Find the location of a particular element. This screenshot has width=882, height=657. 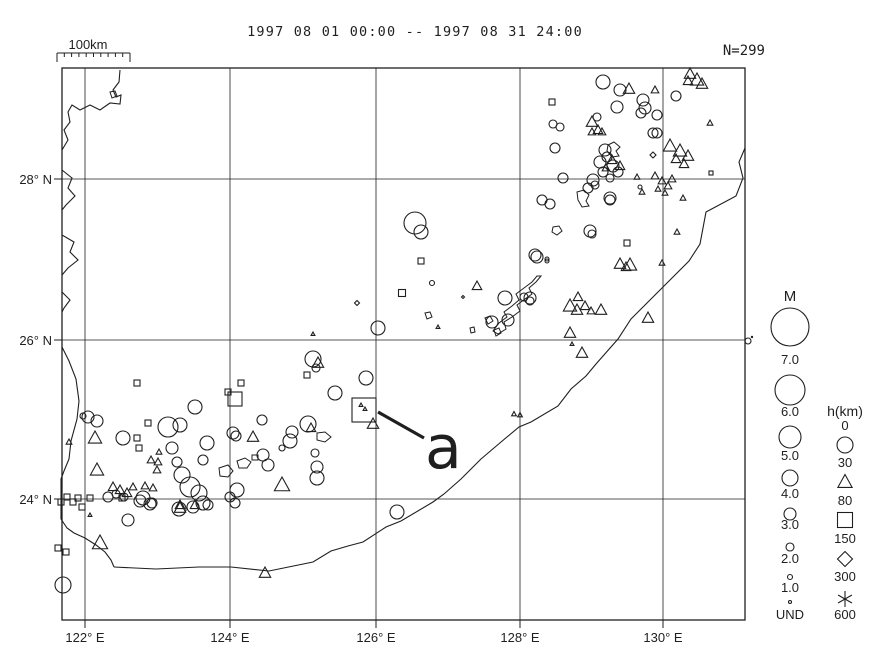

legend-magnitude-label: UND is located at coordinates (790, 614).